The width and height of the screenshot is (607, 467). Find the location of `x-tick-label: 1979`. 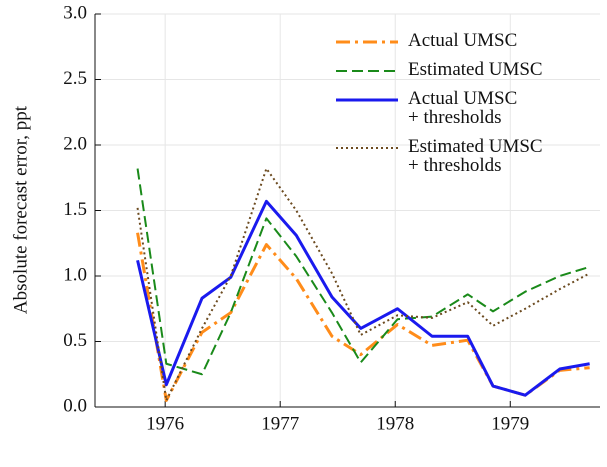

x-tick-label: 1979 is located at coordinates (510, 423).